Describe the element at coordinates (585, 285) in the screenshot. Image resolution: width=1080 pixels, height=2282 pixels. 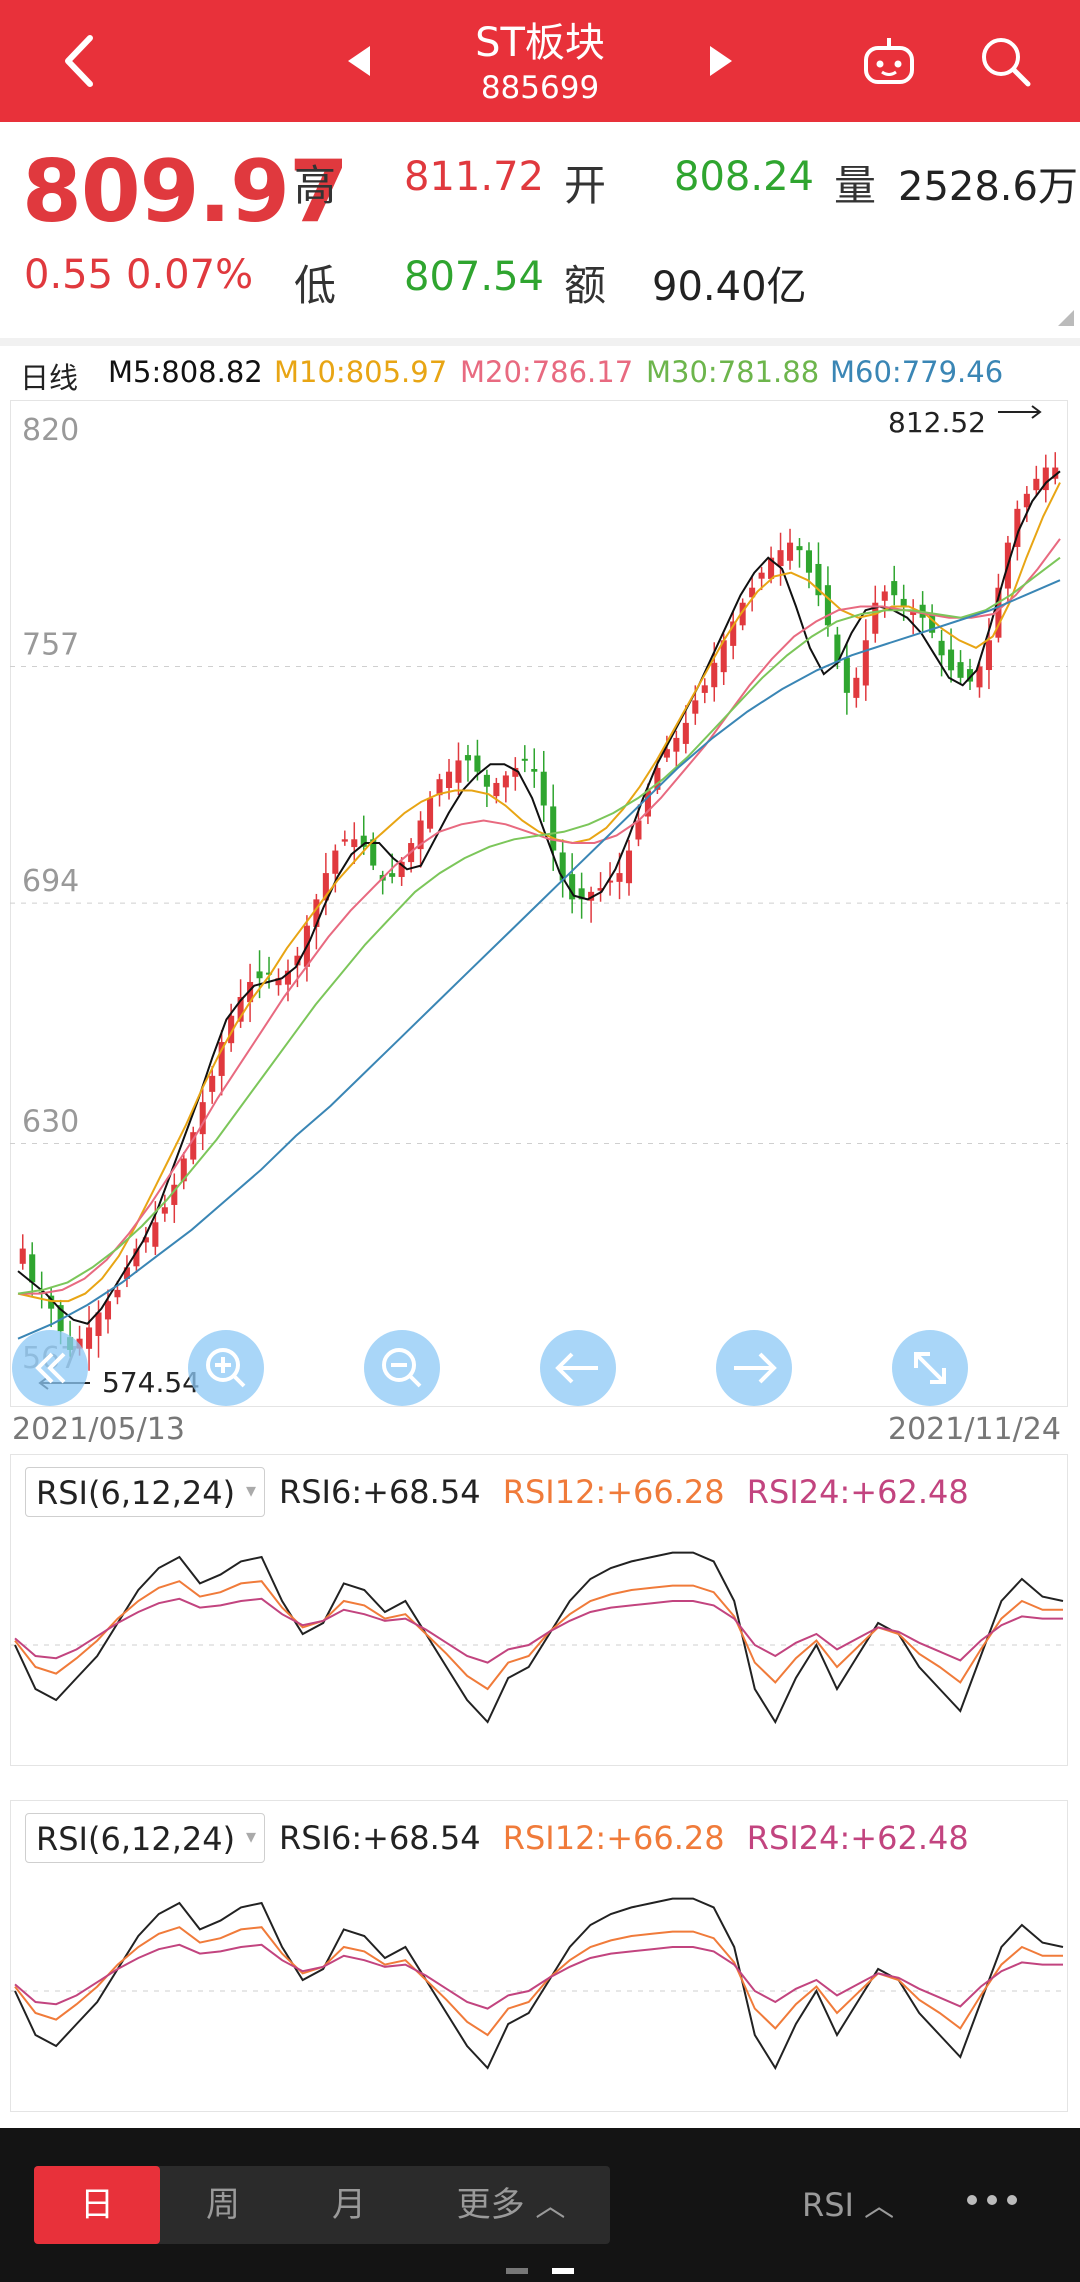
I see `amount-label: 额` at that location.